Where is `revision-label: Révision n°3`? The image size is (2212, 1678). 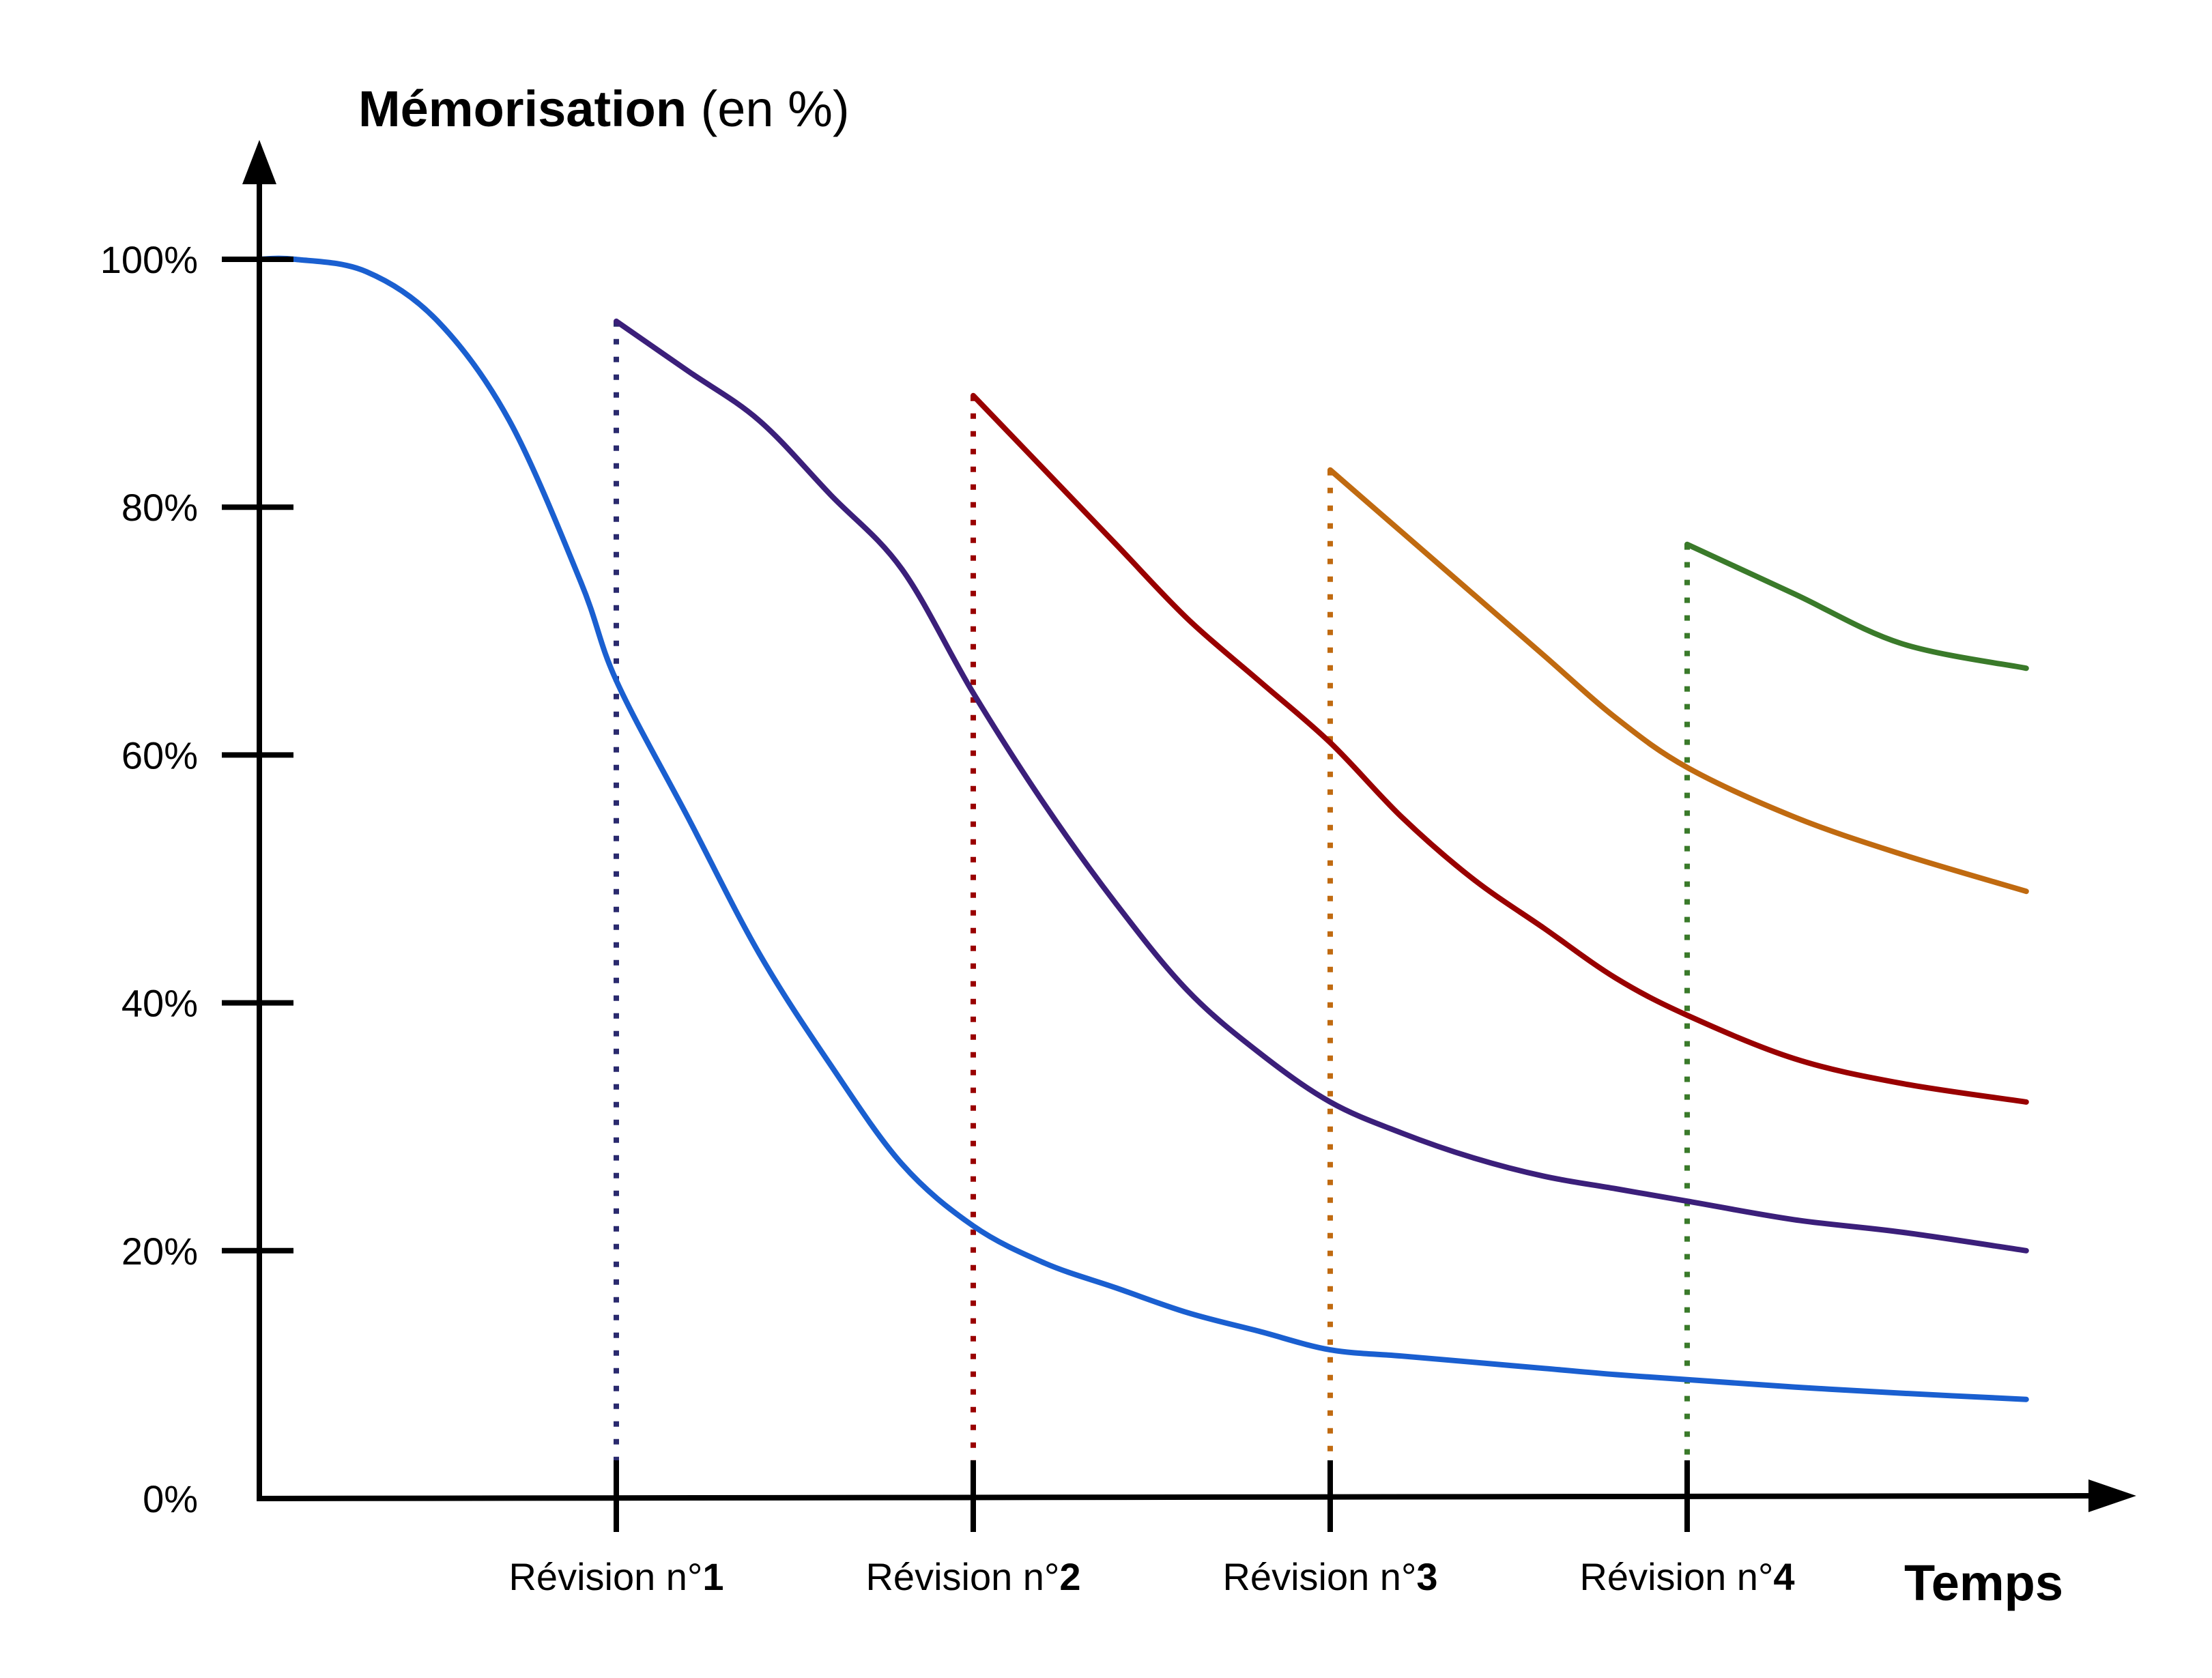 revision-label: Révision n°3 is located at coordinates (1329, 1576).